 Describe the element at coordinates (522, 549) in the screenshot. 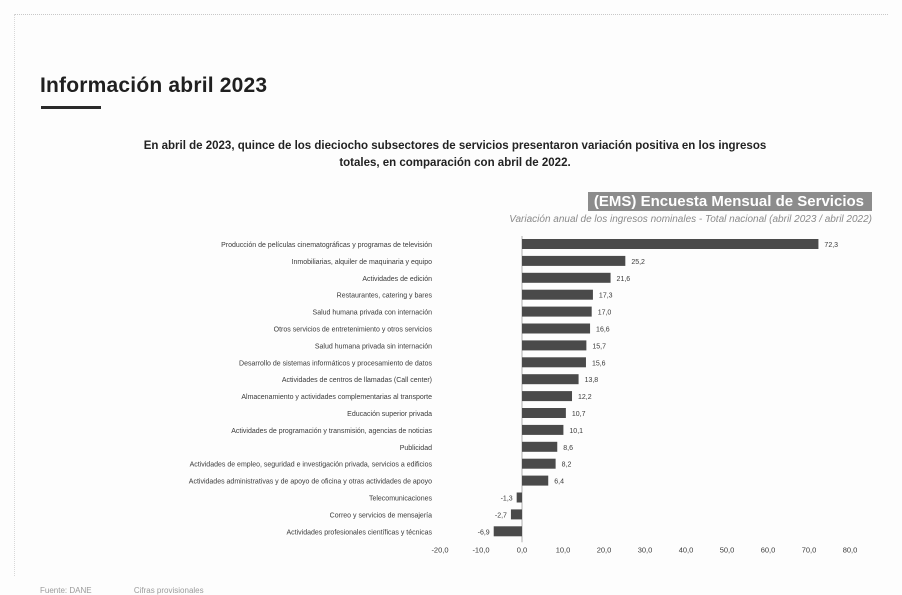

I see `x-tick-label: 0,0` at that location.